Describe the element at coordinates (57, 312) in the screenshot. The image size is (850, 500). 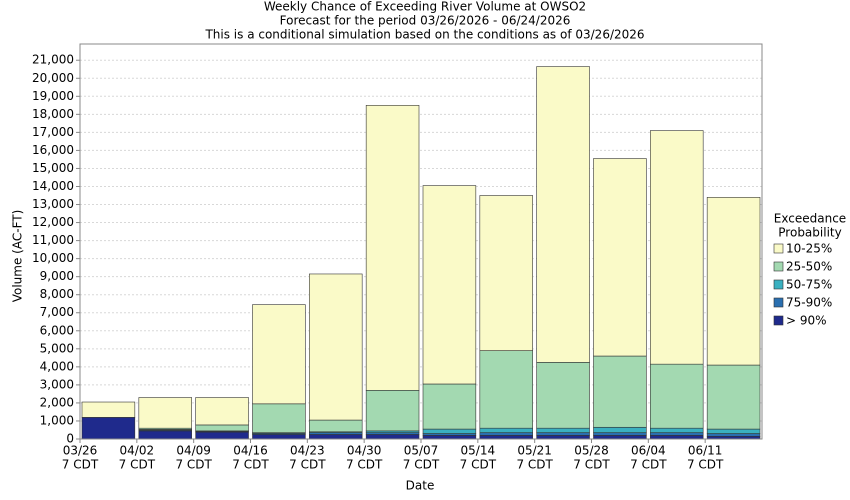
I see `y-tick-label: 7,000` at that location.